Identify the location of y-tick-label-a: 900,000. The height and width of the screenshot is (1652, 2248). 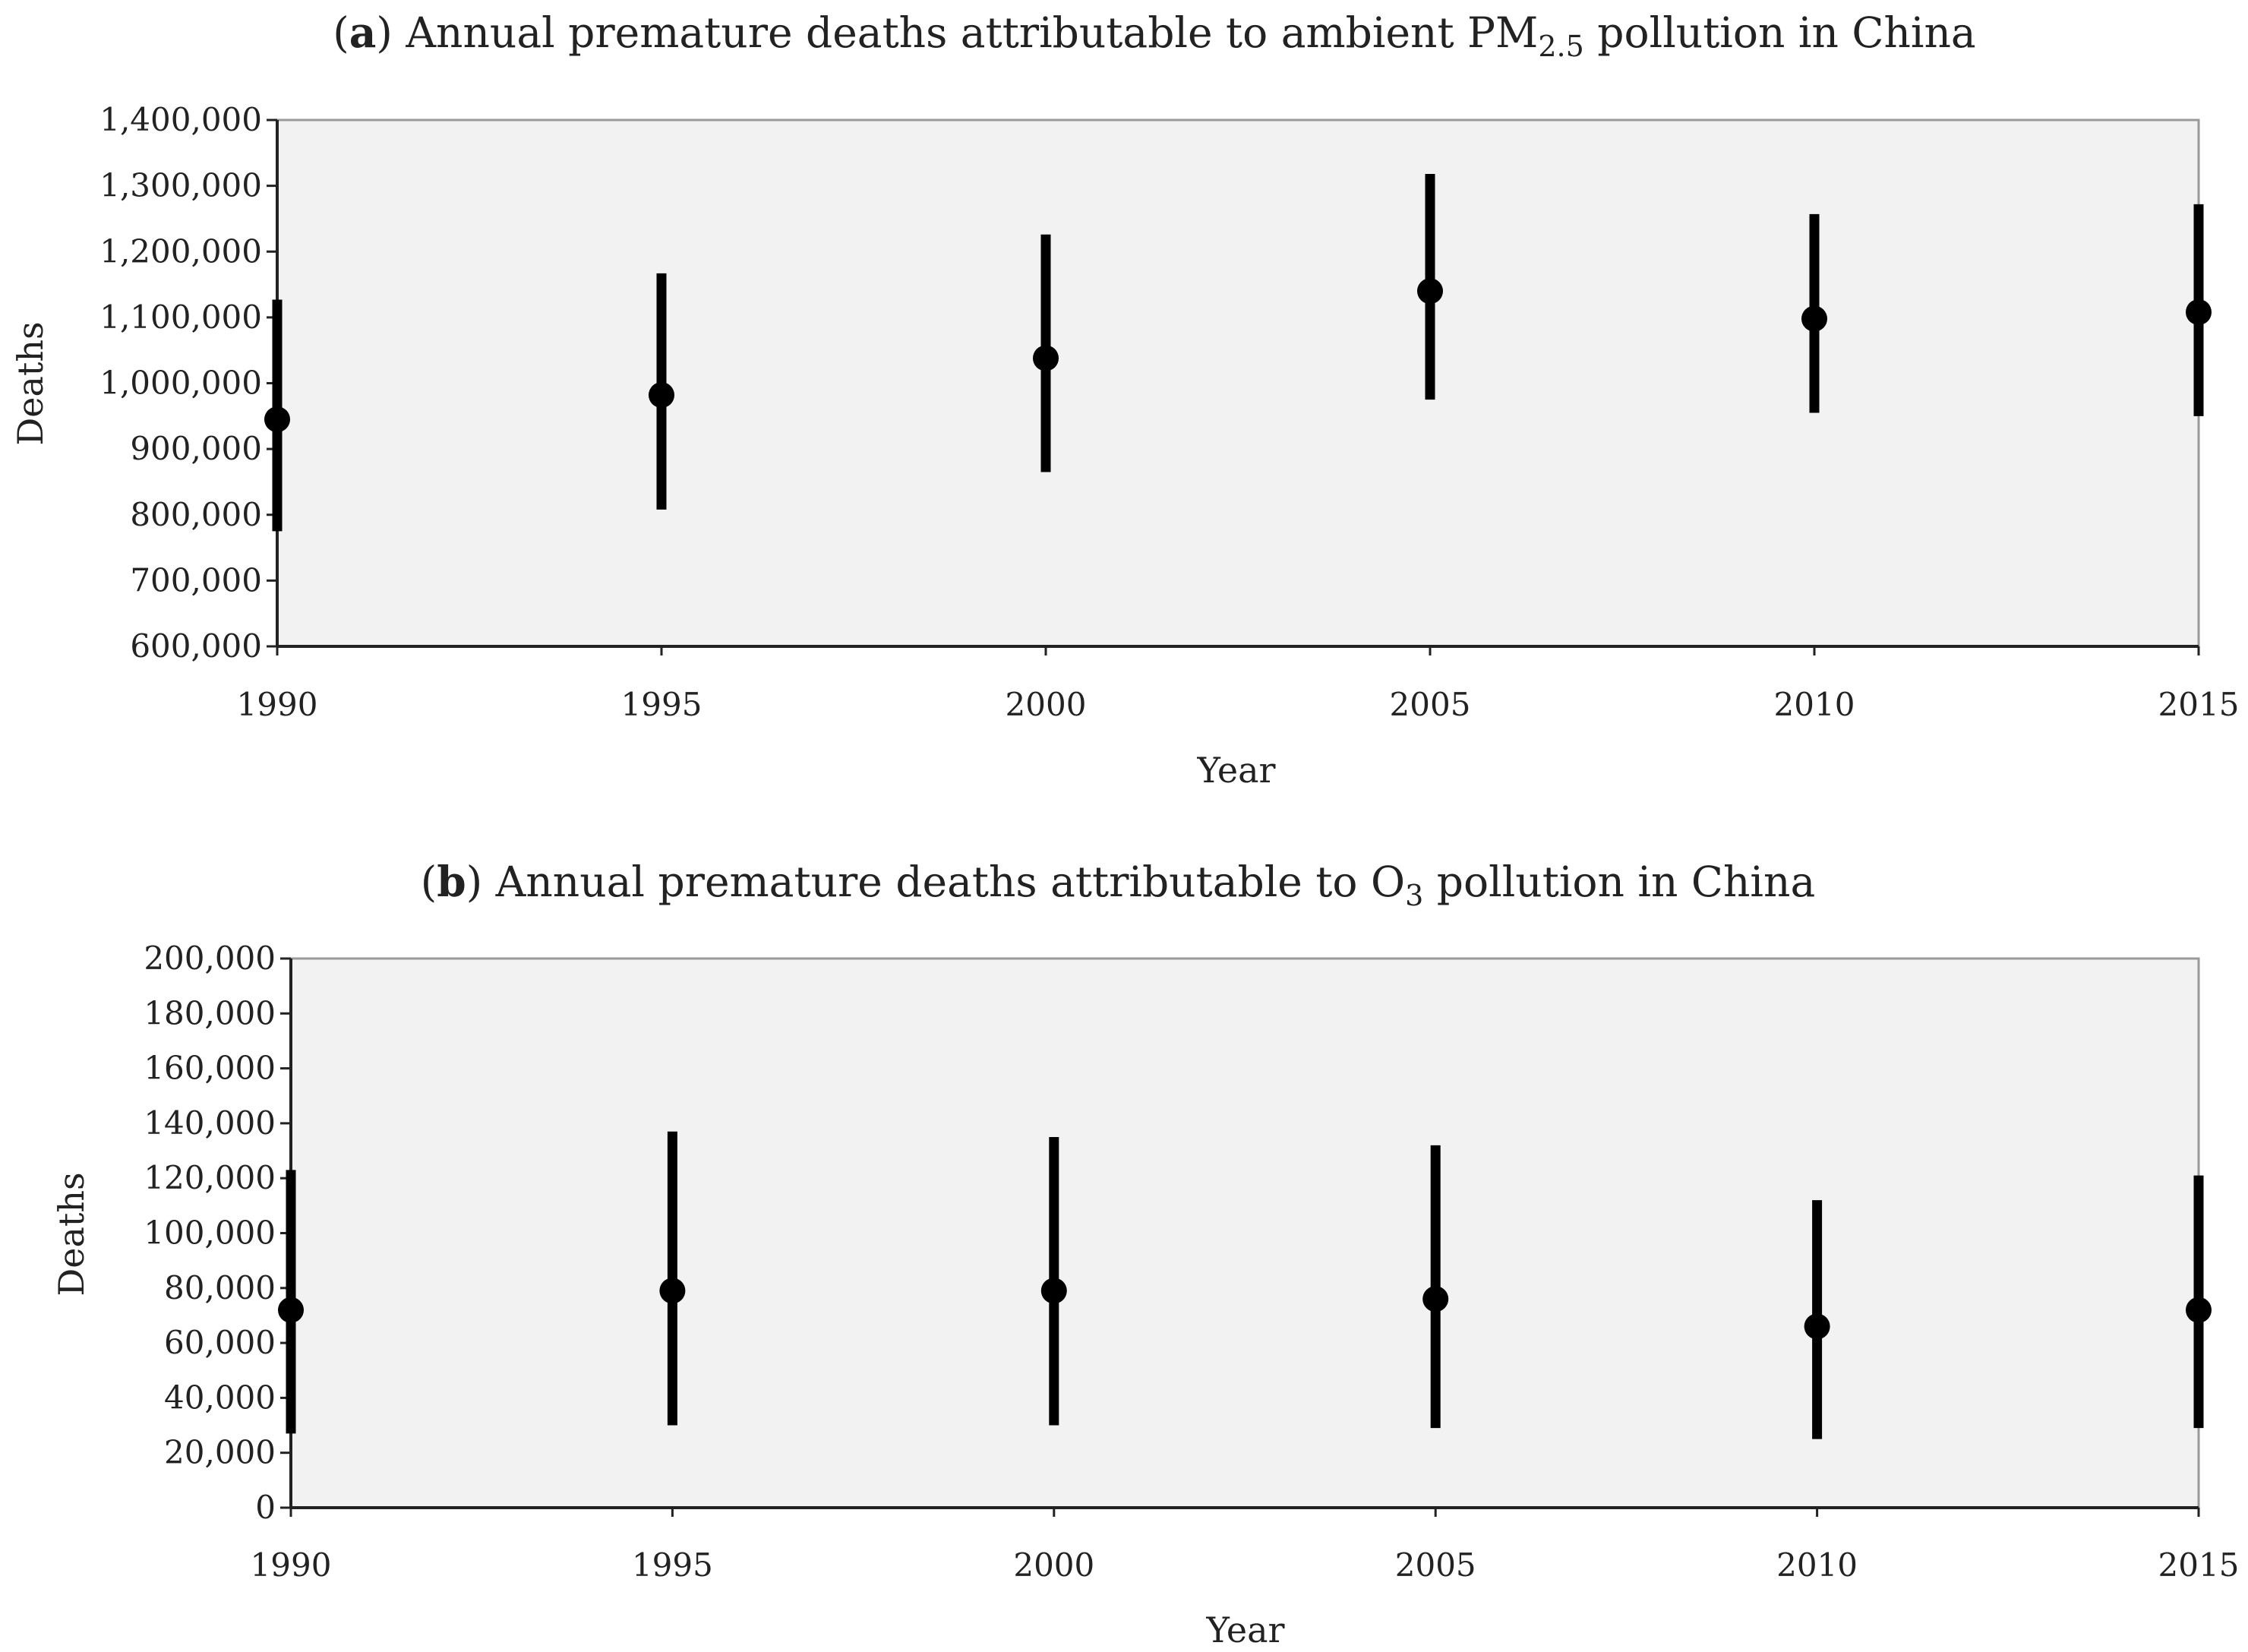
(196, 448).